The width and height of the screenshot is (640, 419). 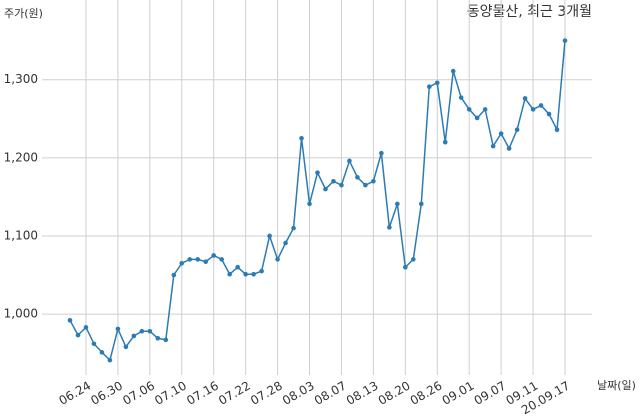 I want to click on x-tick-label: 09.01, so click(x=458, y=393).